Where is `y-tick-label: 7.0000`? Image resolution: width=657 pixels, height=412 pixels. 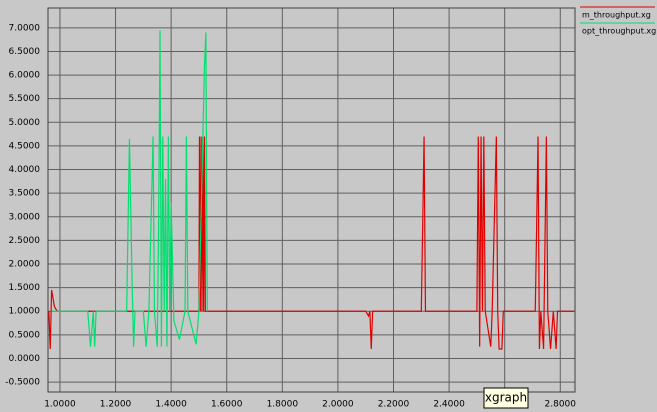 y-tick-label: 7.0000 is located at coordinates (25, 28).